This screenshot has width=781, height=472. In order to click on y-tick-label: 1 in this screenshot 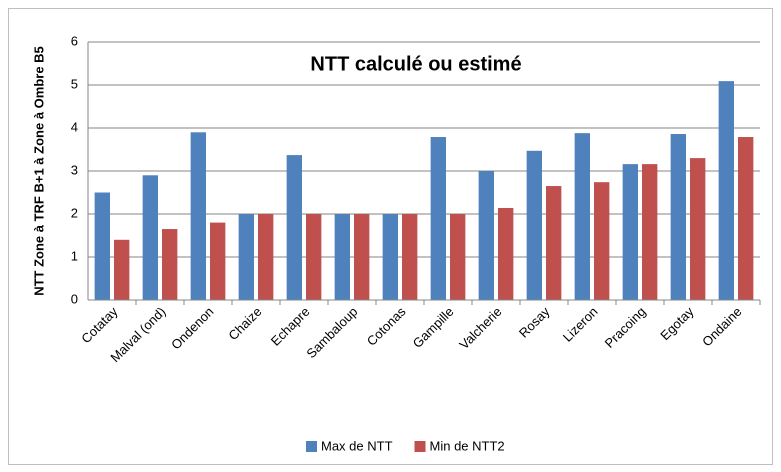, I will do `click(74, 255)`.